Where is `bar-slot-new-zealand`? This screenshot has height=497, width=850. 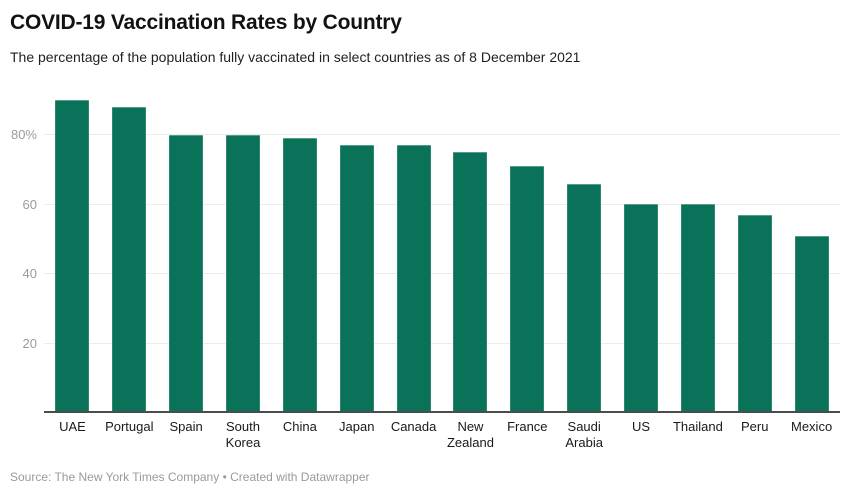 bar-slot-new-zealand is located at coordinates (470, 254).